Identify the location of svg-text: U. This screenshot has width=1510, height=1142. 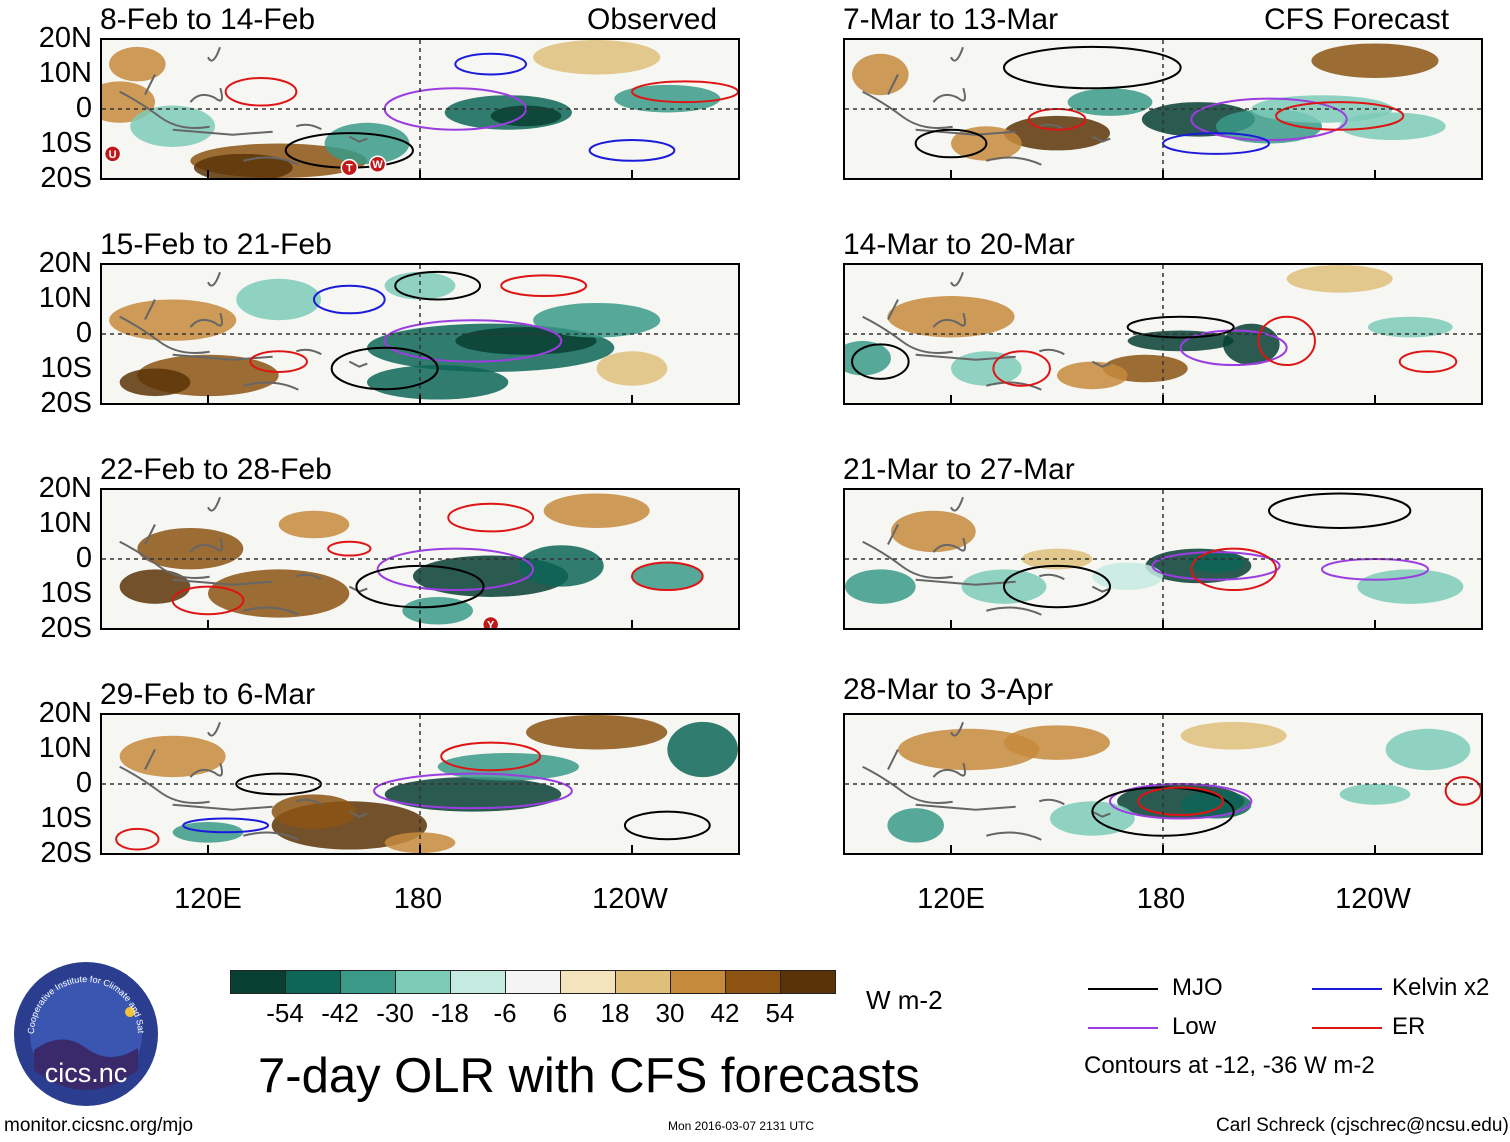
(113, 155).